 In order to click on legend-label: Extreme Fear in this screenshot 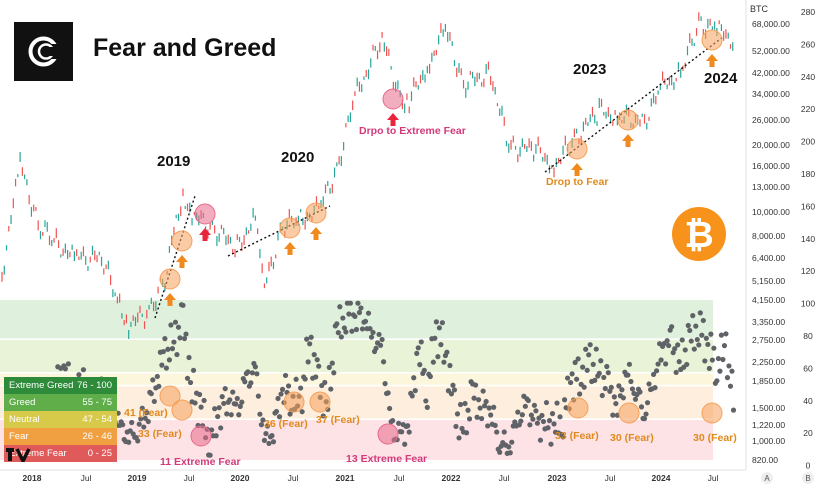, I will do `click(38, 453)`.